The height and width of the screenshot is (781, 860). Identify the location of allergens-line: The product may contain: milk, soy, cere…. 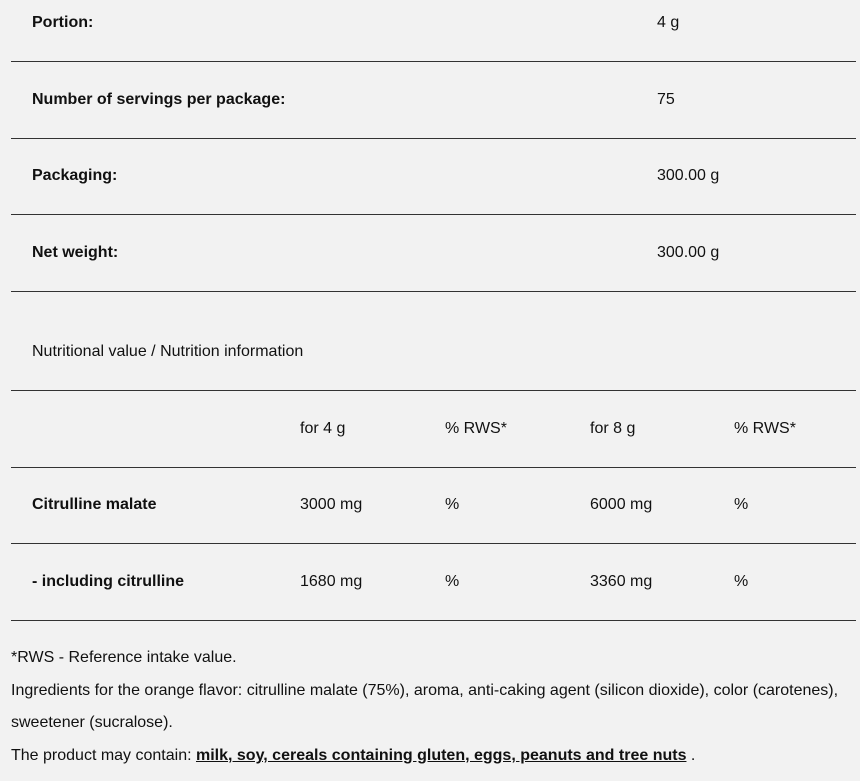
(353, 756).